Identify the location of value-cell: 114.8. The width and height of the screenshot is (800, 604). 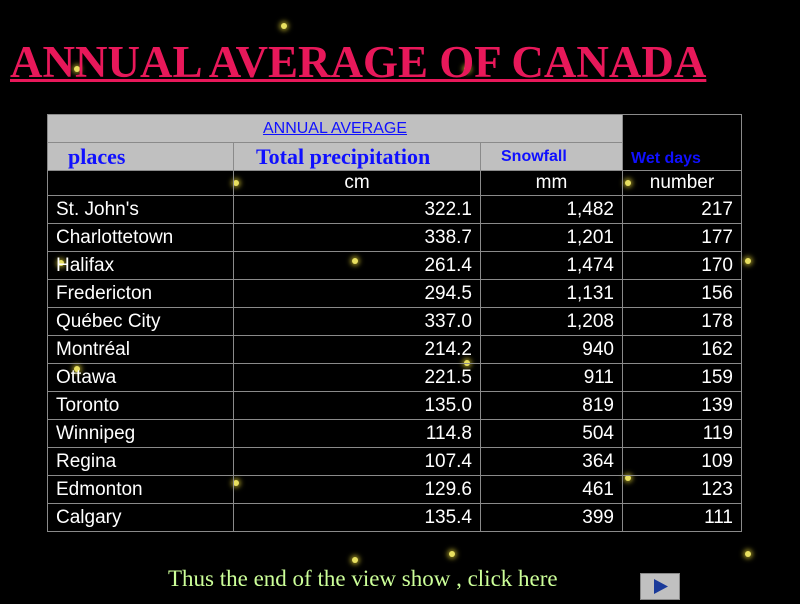
(357, 433).